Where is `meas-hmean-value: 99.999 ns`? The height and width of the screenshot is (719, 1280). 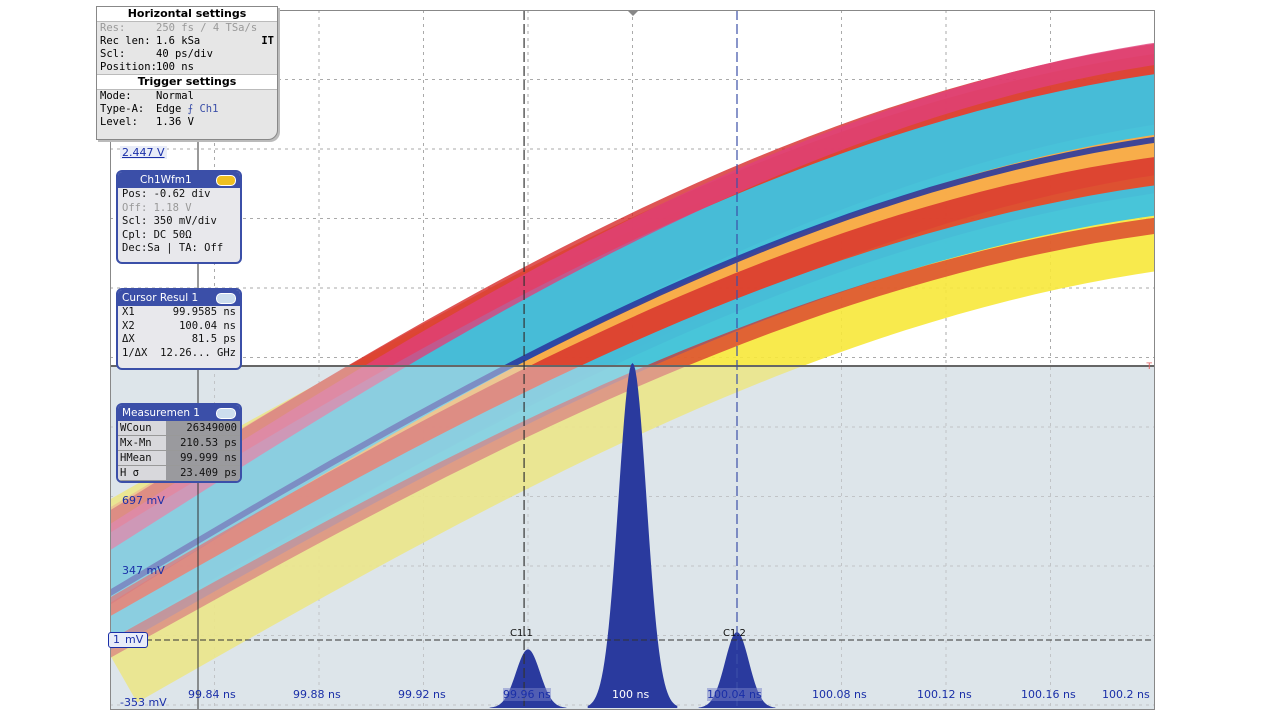
meas-hmean-value: 99.999 ns is located at coordinates (203, 458).